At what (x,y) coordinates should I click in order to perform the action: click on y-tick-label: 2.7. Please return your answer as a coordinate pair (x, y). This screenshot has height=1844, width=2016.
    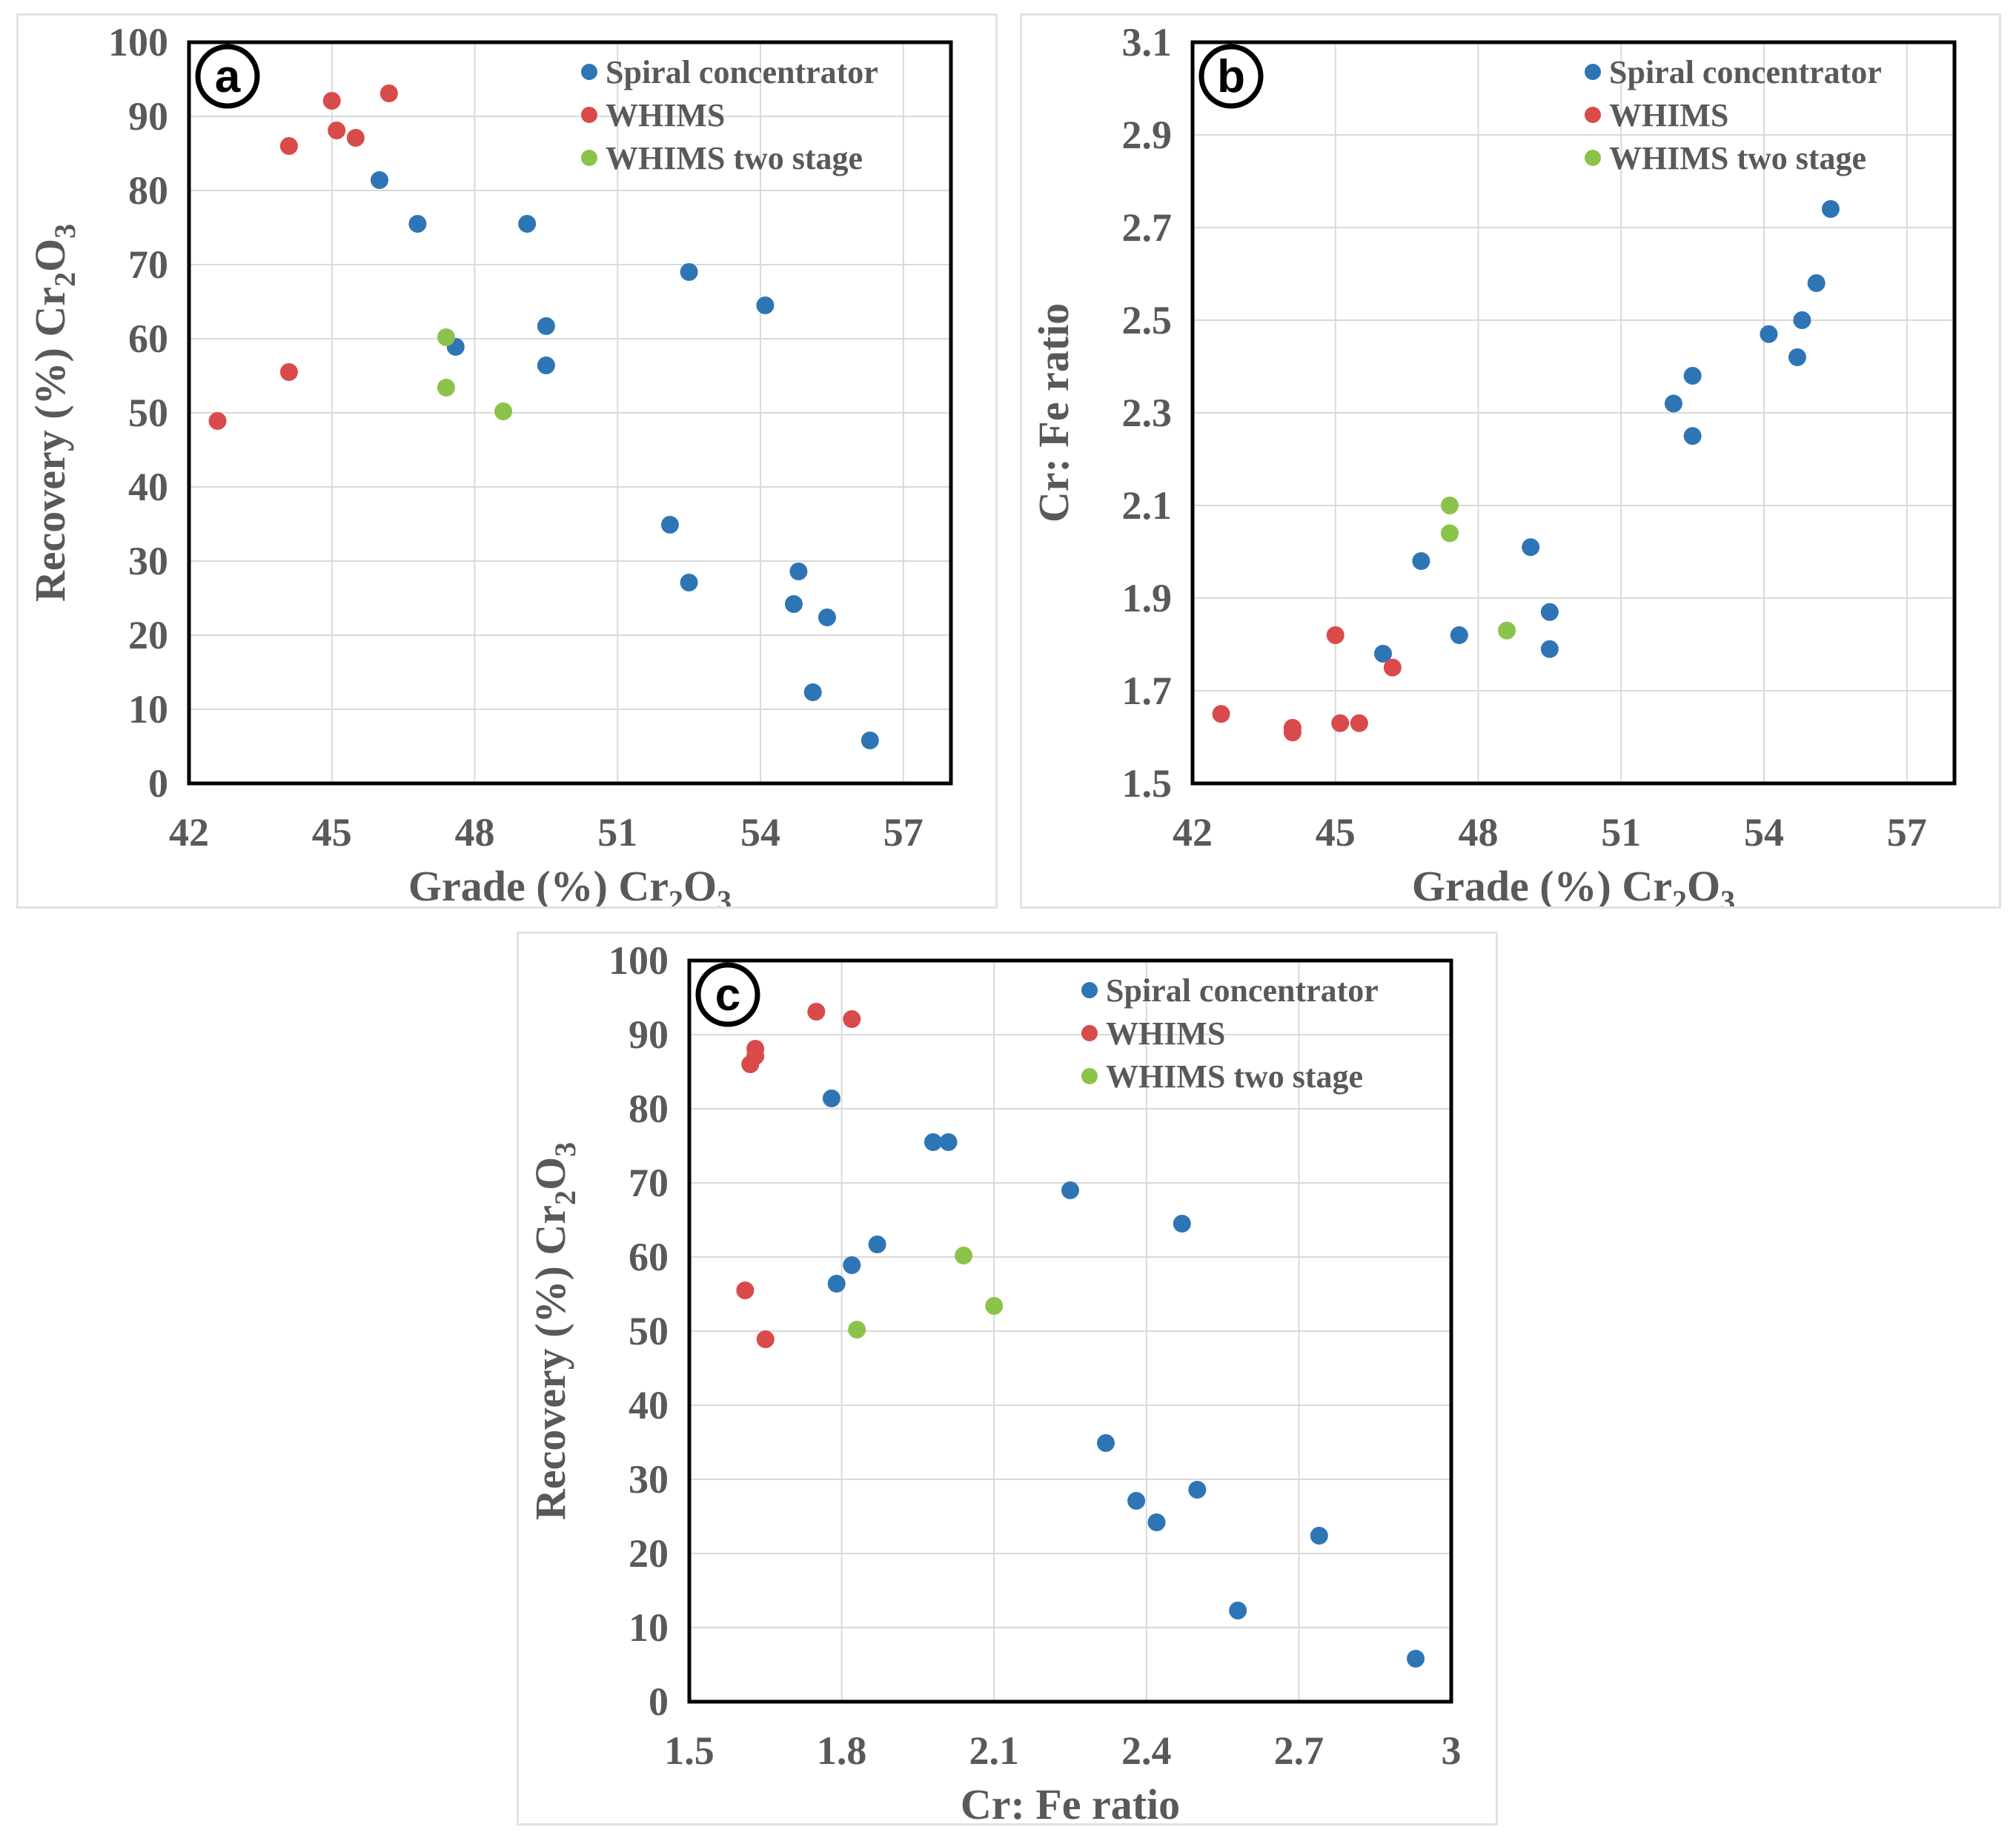
    Looking at the image, I should click on (1147, 227).